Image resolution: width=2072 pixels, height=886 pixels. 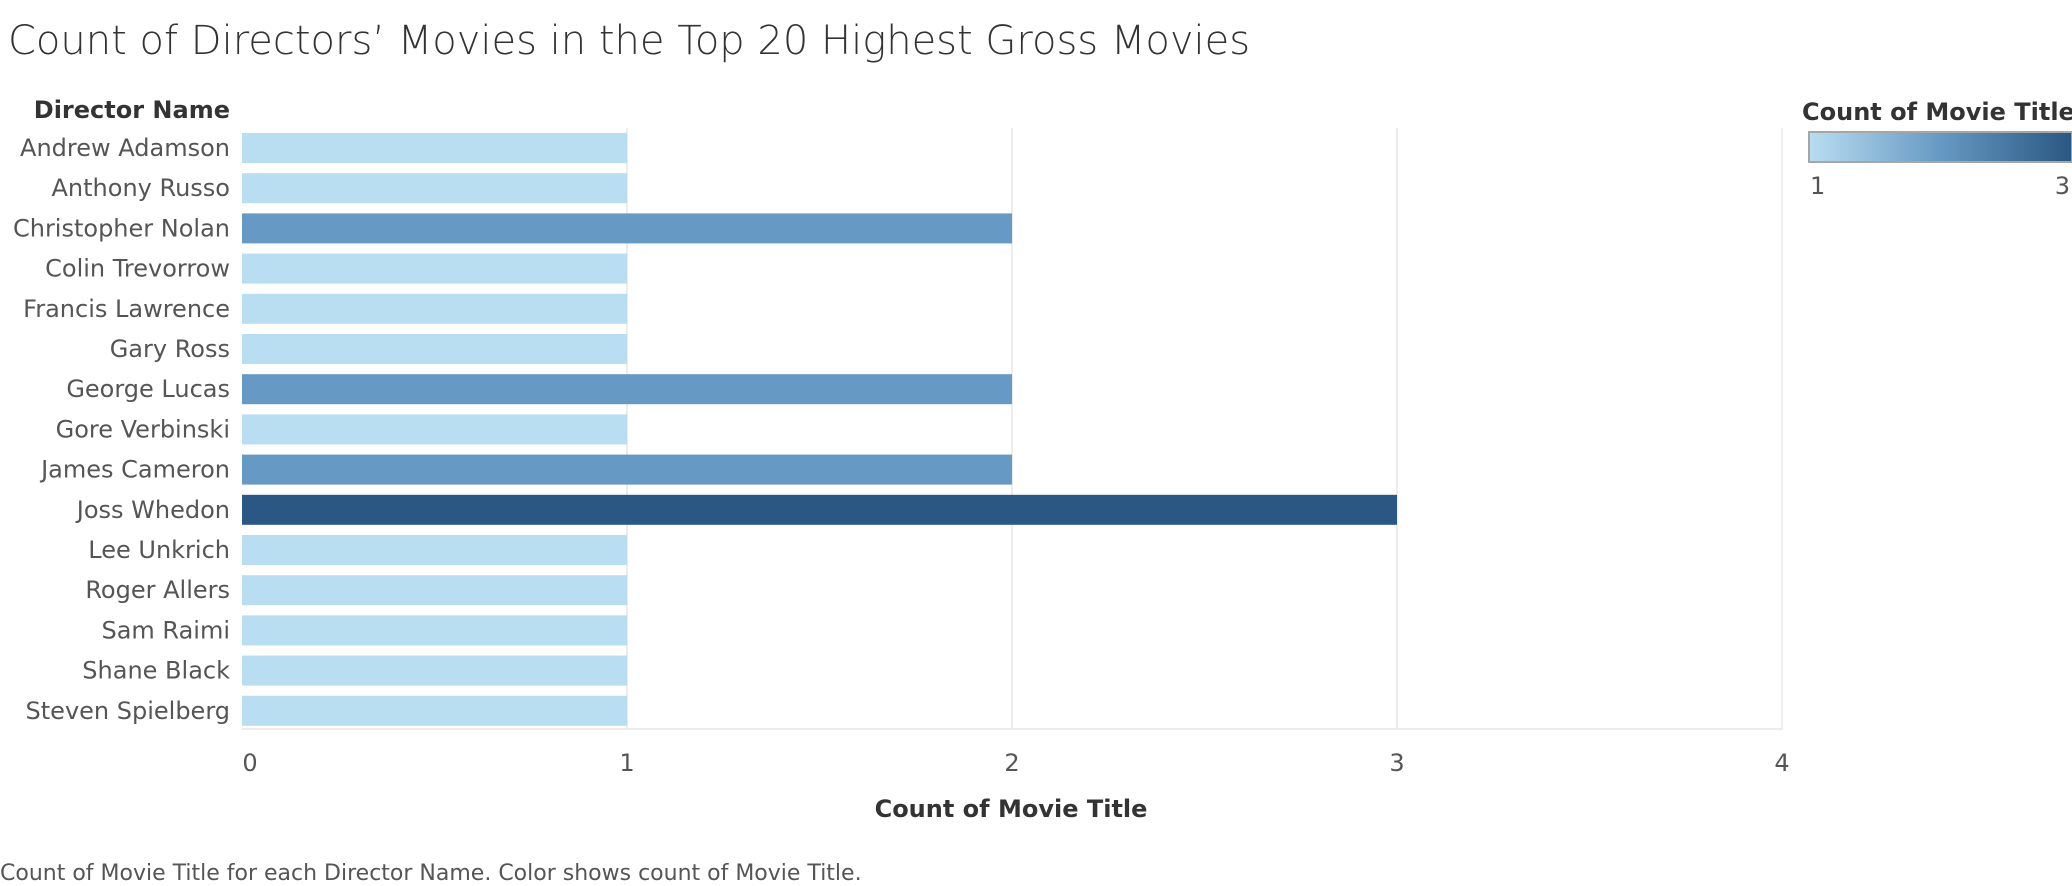 I want to click on bar-sam-raimi, so click(x=434, y=630).